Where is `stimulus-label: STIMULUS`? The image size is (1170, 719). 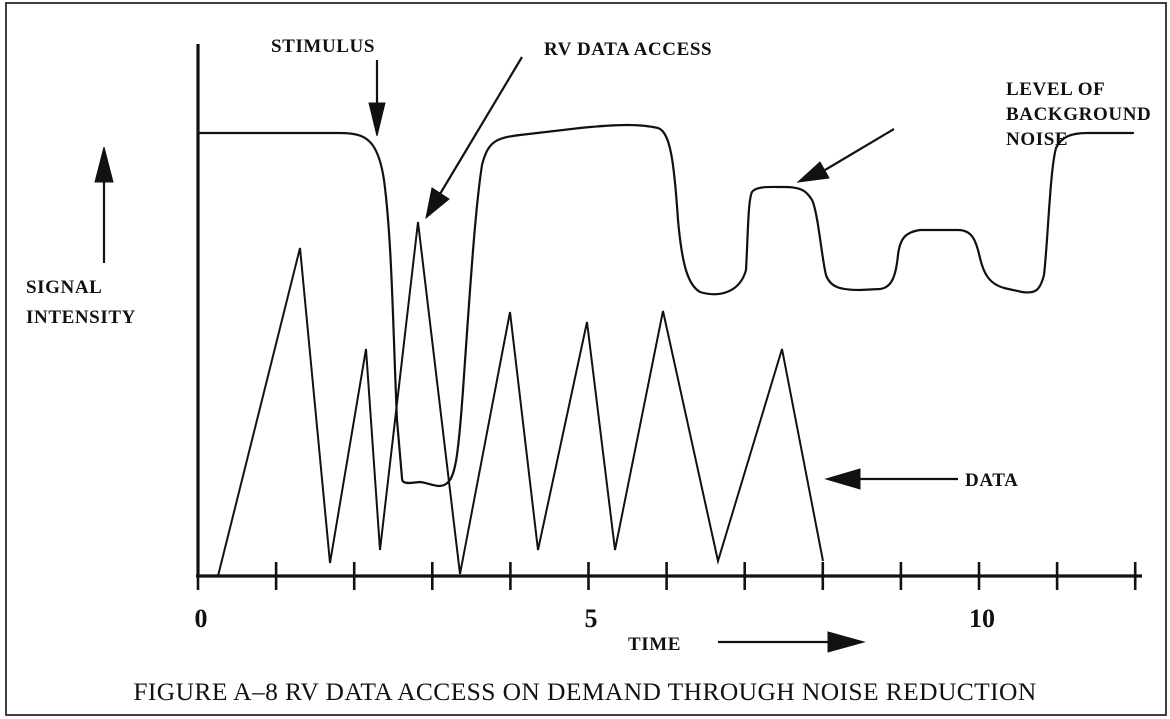 stimulus-label: STIMULUS is located at coordinates (323, 46).